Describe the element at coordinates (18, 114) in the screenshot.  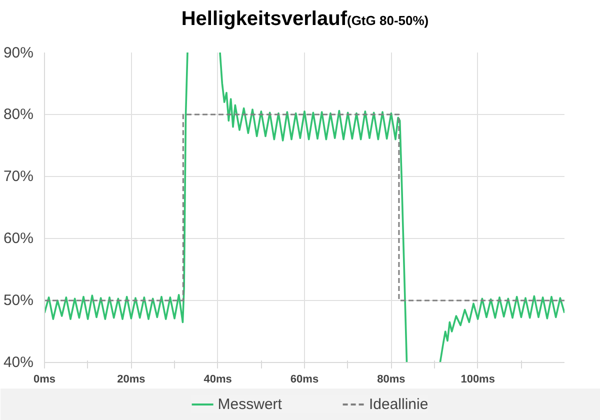
I see `y-tick-label: 80%` at that location.